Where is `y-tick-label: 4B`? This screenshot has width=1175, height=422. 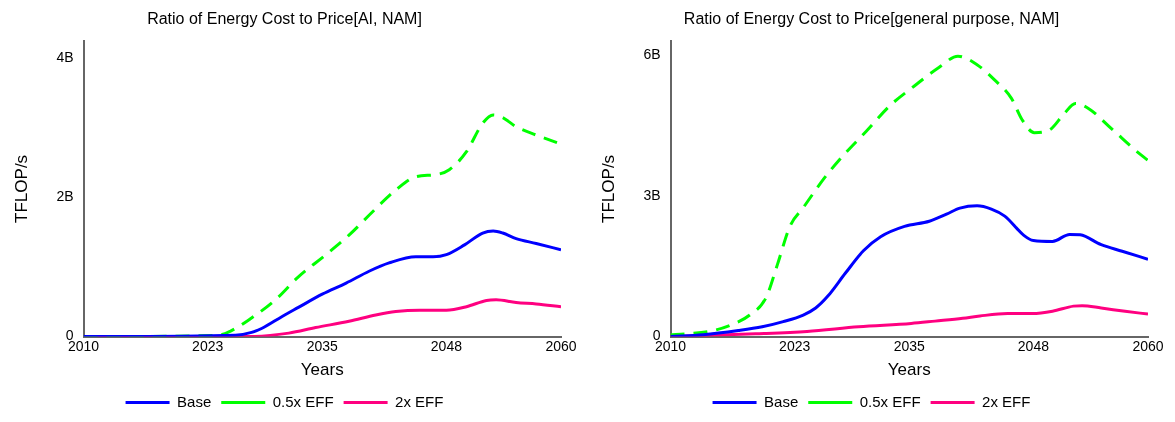
y-tick-label: 4B is located at coordinates (65, 57).